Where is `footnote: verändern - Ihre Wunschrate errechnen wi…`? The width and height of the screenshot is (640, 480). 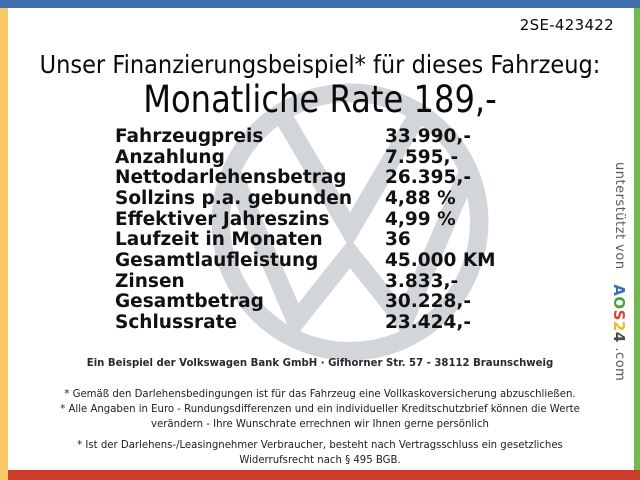 footnote: verändern - Ihre Wunschrate errechnen wi… is located at coordinates (320, 423).